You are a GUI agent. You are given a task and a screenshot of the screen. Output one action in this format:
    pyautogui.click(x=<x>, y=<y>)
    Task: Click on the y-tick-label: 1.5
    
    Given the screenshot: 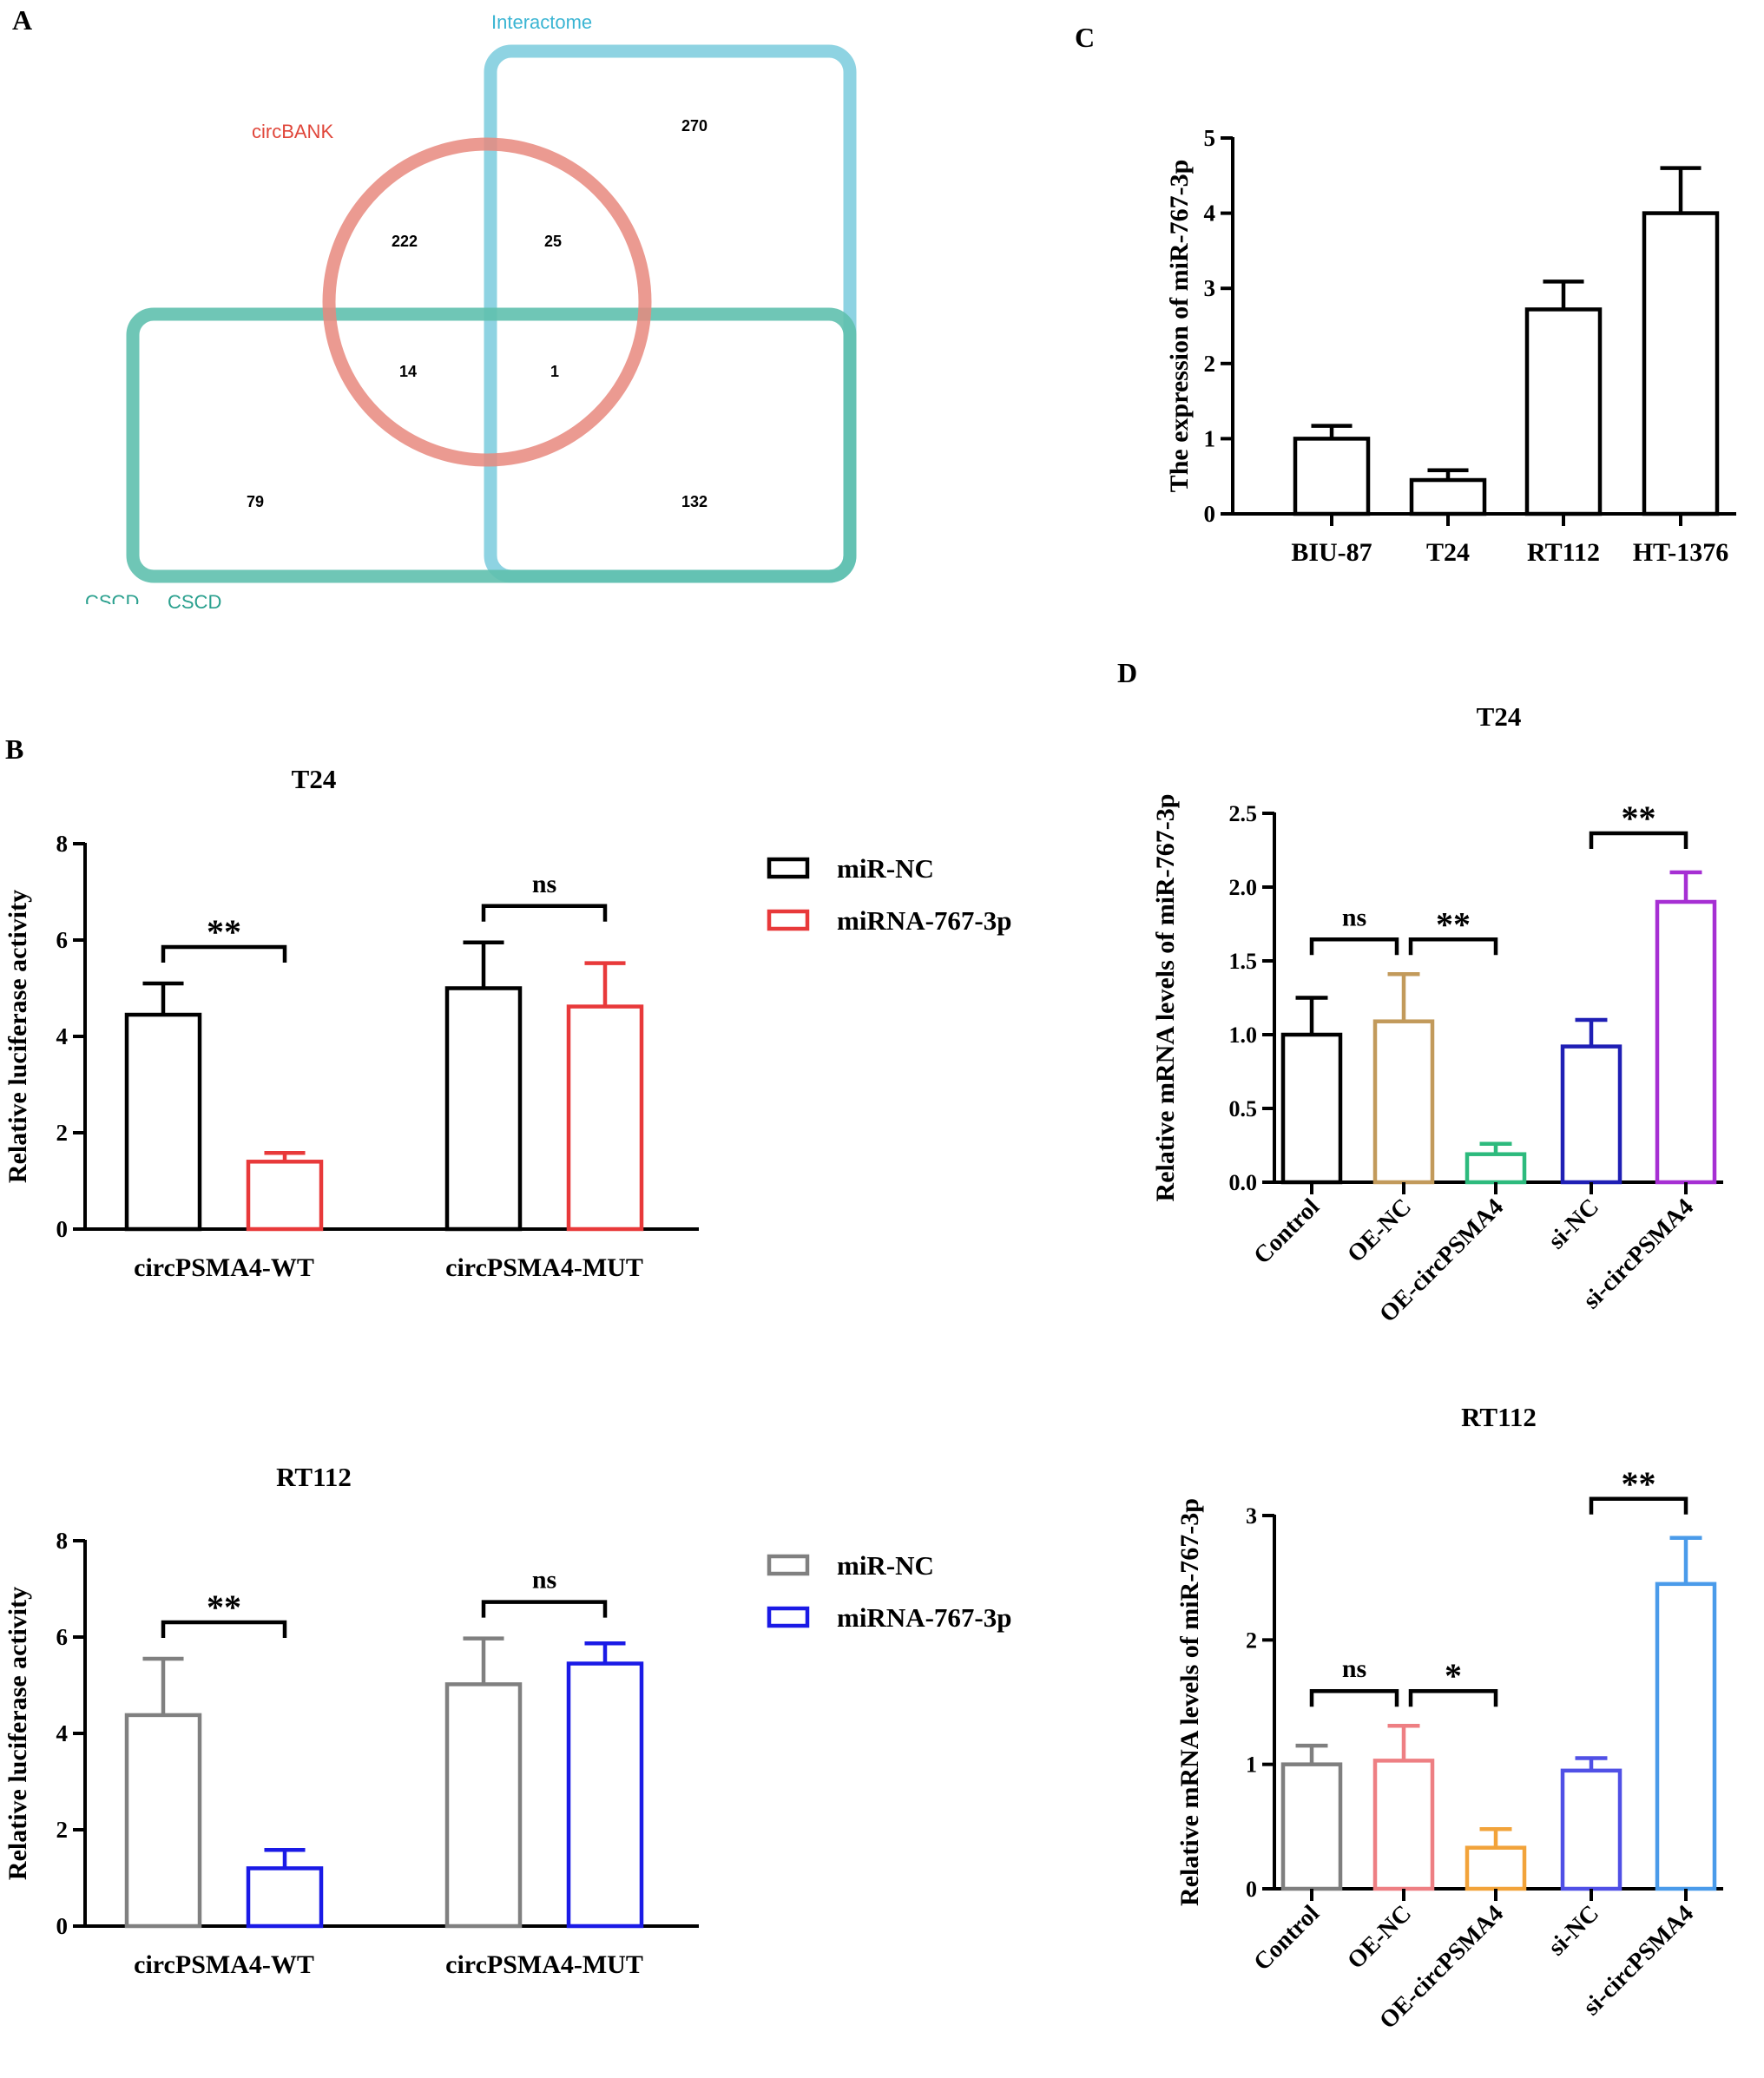 What is the action you would take?
    pyautogui.click(x=1244, y=962)
    